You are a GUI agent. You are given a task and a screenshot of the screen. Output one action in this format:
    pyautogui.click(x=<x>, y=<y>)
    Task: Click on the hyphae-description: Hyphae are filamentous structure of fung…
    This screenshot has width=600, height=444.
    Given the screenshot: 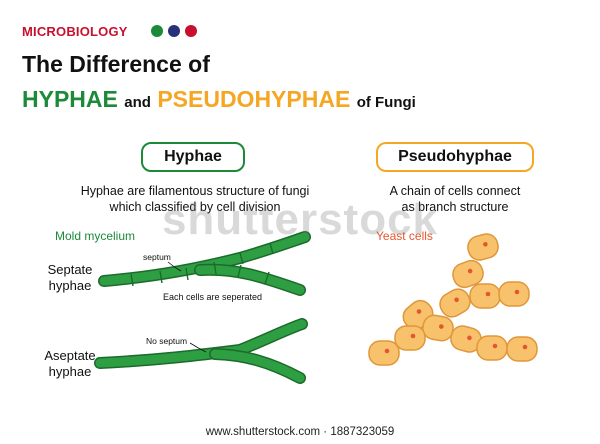 What is the action you would take?
    pyautogui.click(x=195, y=199)
    